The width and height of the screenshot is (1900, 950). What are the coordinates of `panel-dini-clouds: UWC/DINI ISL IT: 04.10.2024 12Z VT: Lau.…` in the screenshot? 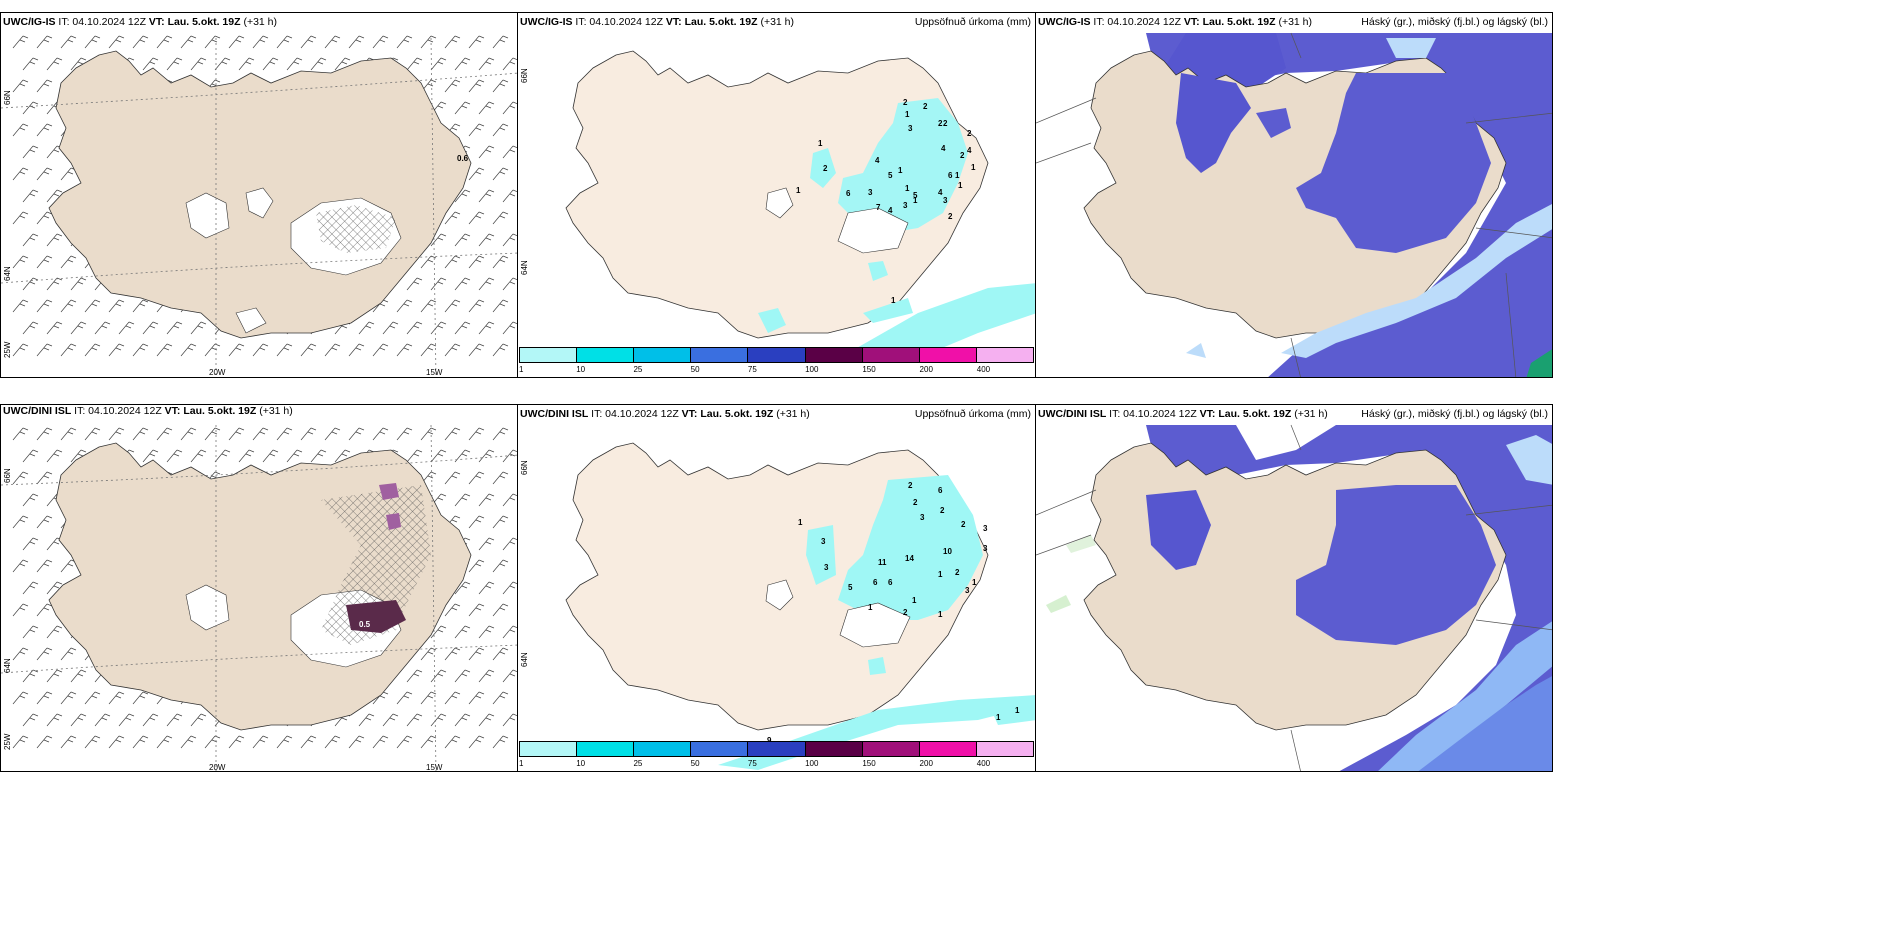 It's located at (1294, 588).